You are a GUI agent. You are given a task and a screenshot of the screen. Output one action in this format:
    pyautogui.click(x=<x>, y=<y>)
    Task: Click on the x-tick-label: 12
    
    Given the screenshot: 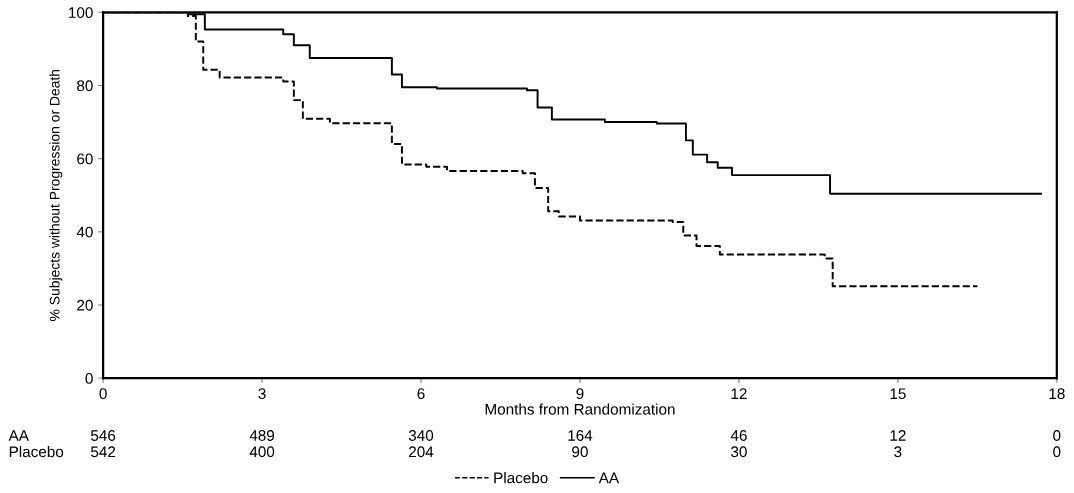 What is the action you would take?
    pyautogui.click(x=739, y=393)
    